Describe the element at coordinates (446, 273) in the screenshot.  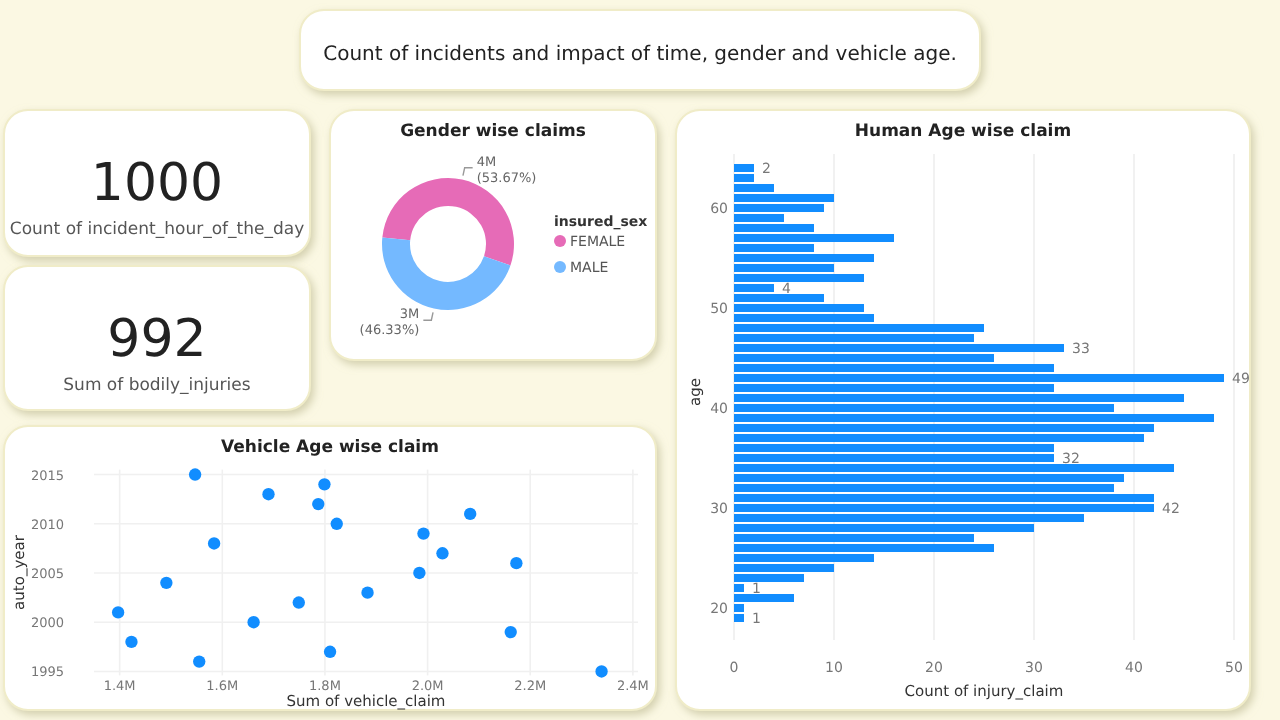
I see `donut-slice` at that location.